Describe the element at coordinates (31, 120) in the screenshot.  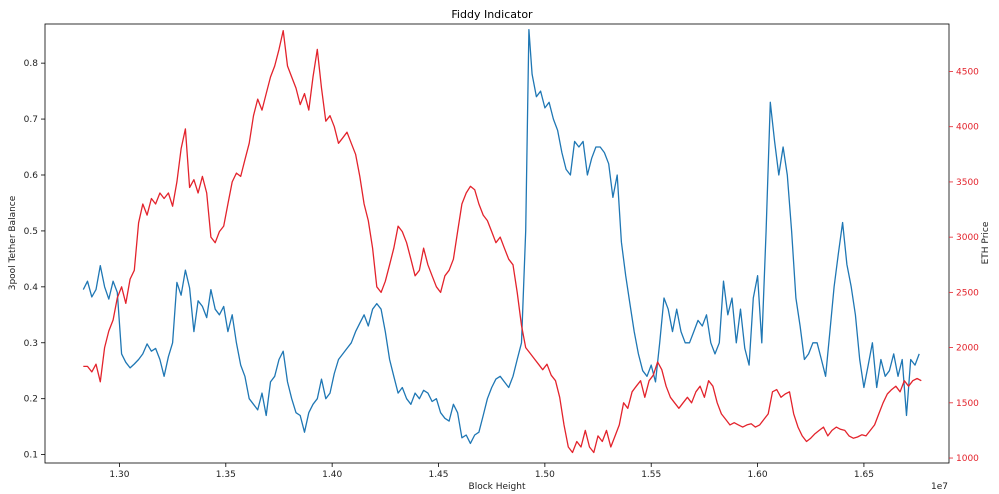
I see `left-tick-label: 0.7` at that location.